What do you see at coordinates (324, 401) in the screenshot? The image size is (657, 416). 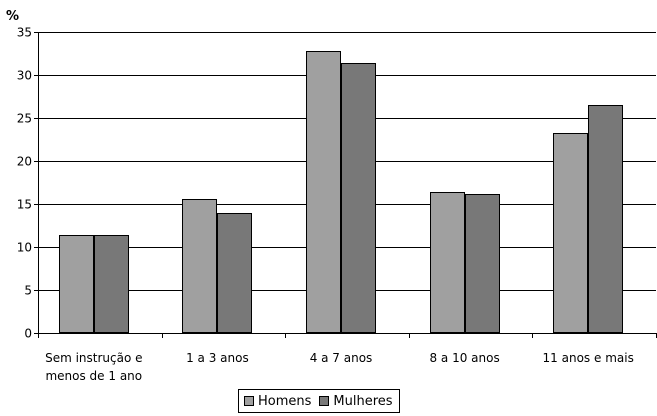 I see `legend-swatch-mulheres` at bounding box center [324, 401].